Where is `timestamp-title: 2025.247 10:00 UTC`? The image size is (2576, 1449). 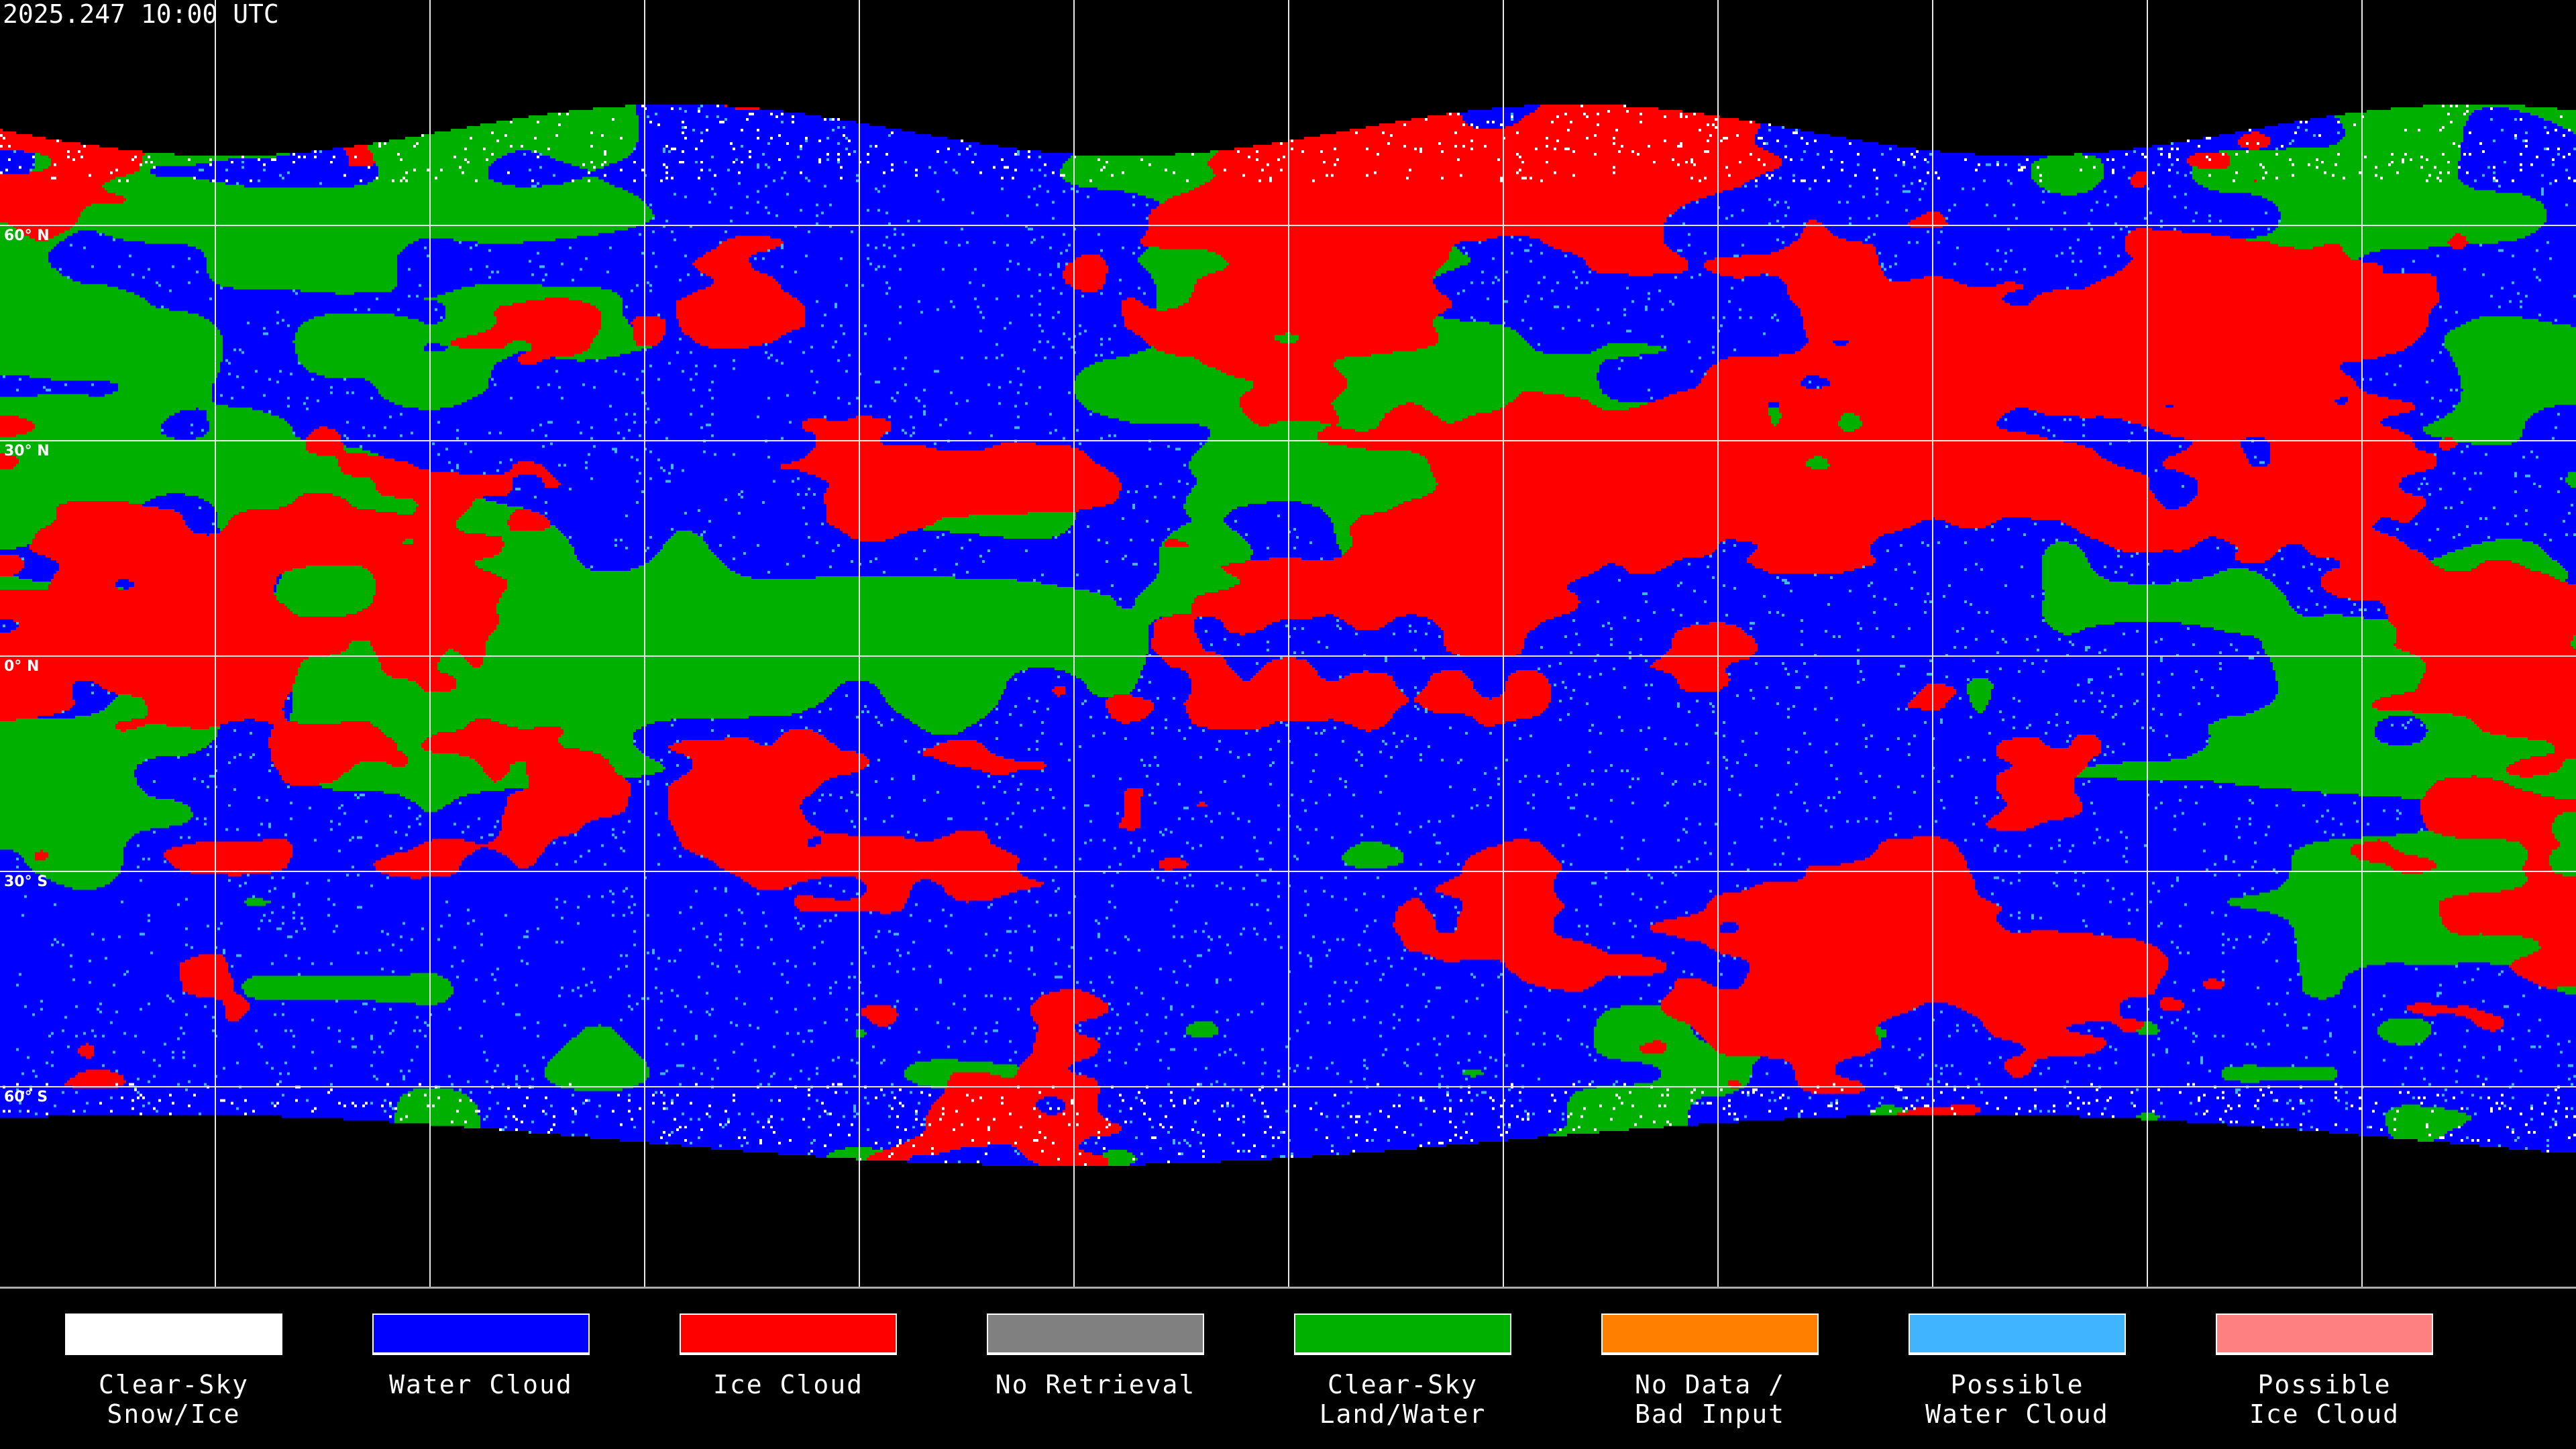 timestamp-title: 2025.247 10:00 UTC is located at coordinates (141, 14).